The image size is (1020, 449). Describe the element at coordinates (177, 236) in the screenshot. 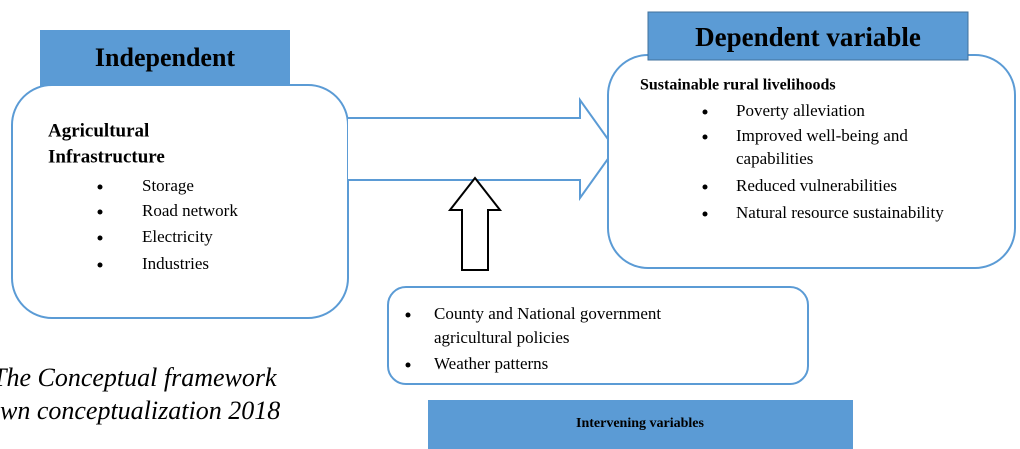

I see `item: Electricity` at that location.